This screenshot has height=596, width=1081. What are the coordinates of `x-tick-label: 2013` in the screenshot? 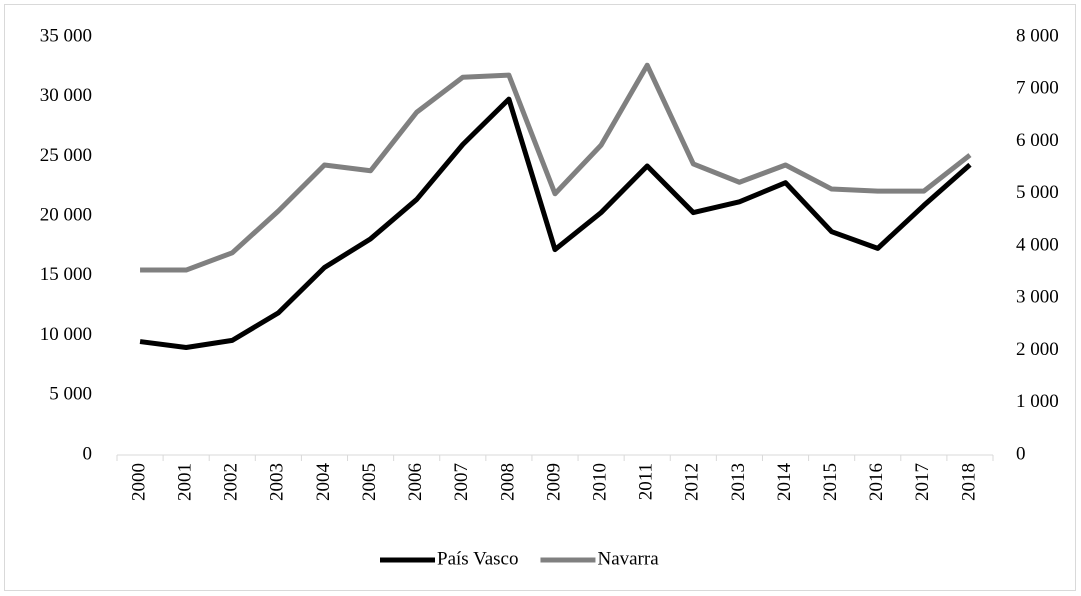 It's located at (738, 482).